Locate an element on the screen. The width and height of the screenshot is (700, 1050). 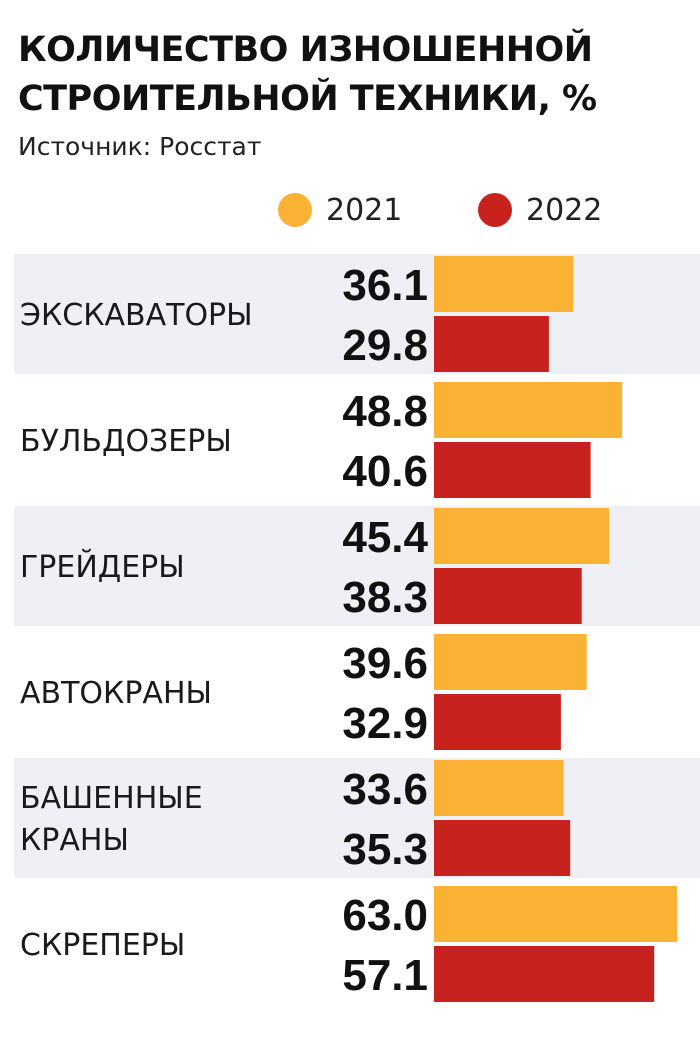
value-label-2021: 63.0 is located at coordinates (385, 915).